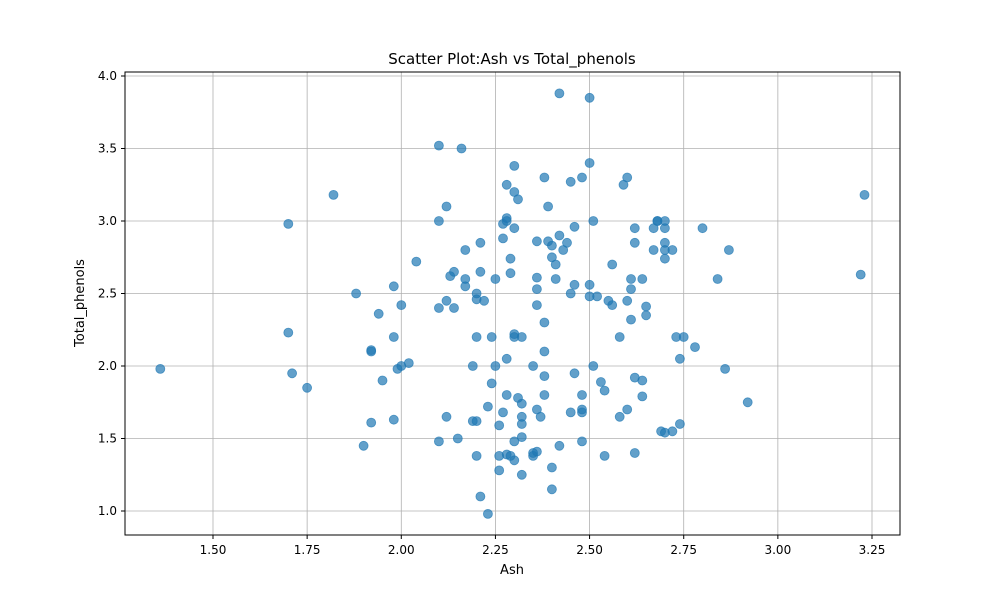 This screenshot has width=1000, height=604. I want to click on y-tick-label: 2.5, so click(107, 294).